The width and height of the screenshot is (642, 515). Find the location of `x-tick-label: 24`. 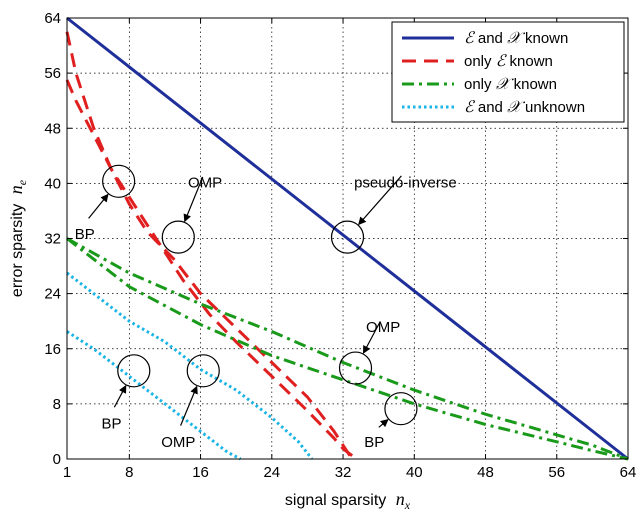

x-tick-label: 24 is located at coordinates (271, 472).